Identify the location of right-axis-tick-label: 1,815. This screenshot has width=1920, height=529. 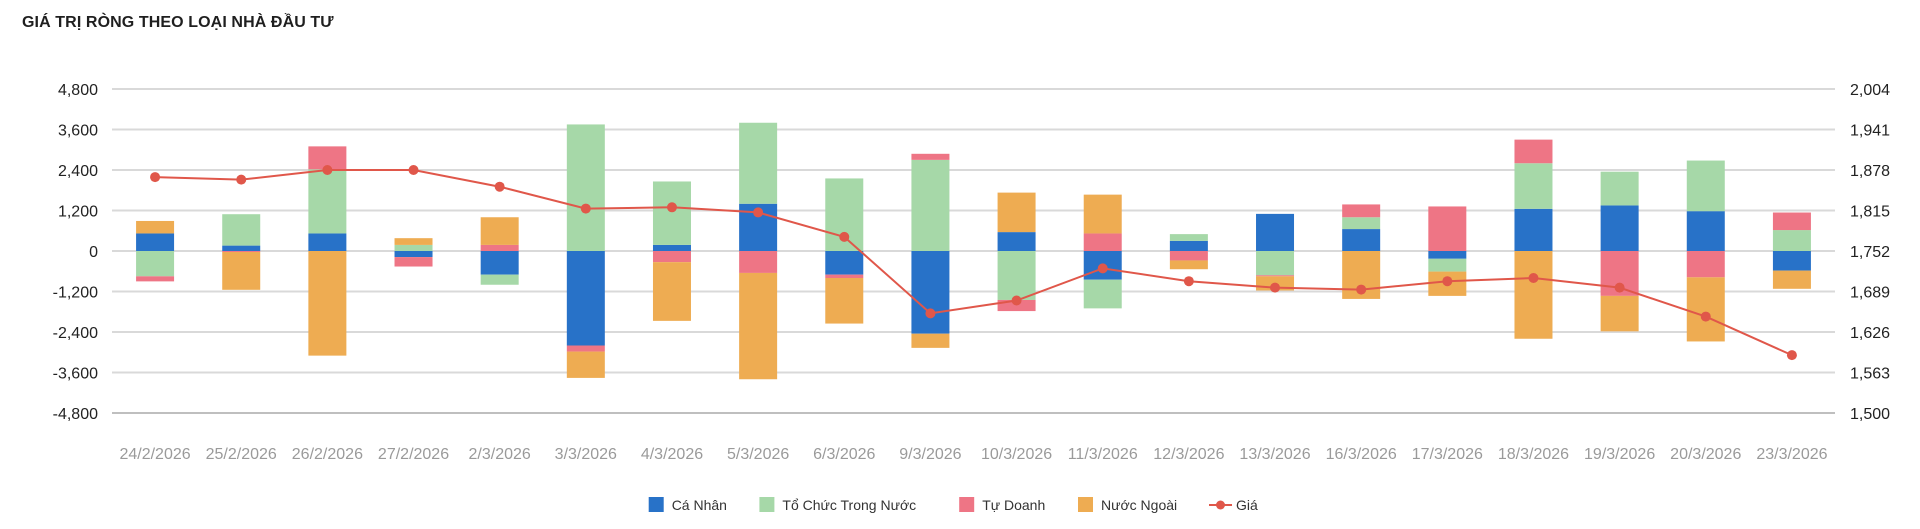
(1870, 212).